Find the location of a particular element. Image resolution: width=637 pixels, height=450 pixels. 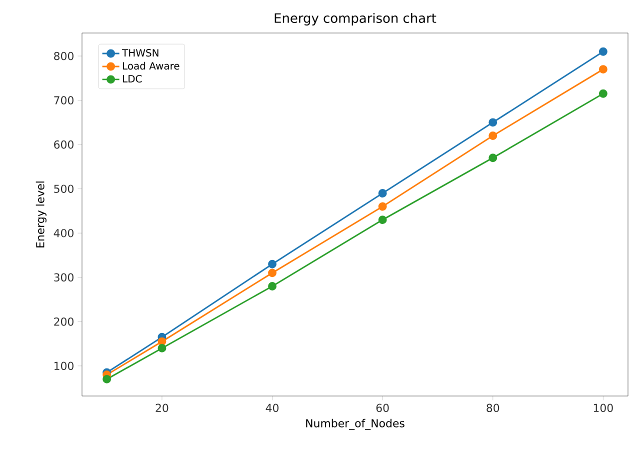

y-axis-title: Energy level is located at coordinates (41, 215).